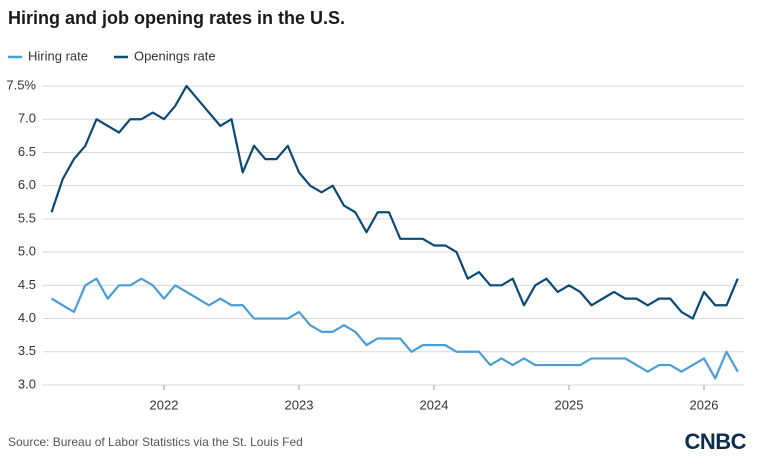 This screenshot has height=463, width=757. Describe the element at coordinates (704, 404) in the screenshot. I see `x-tick-label: 2026` at that location.